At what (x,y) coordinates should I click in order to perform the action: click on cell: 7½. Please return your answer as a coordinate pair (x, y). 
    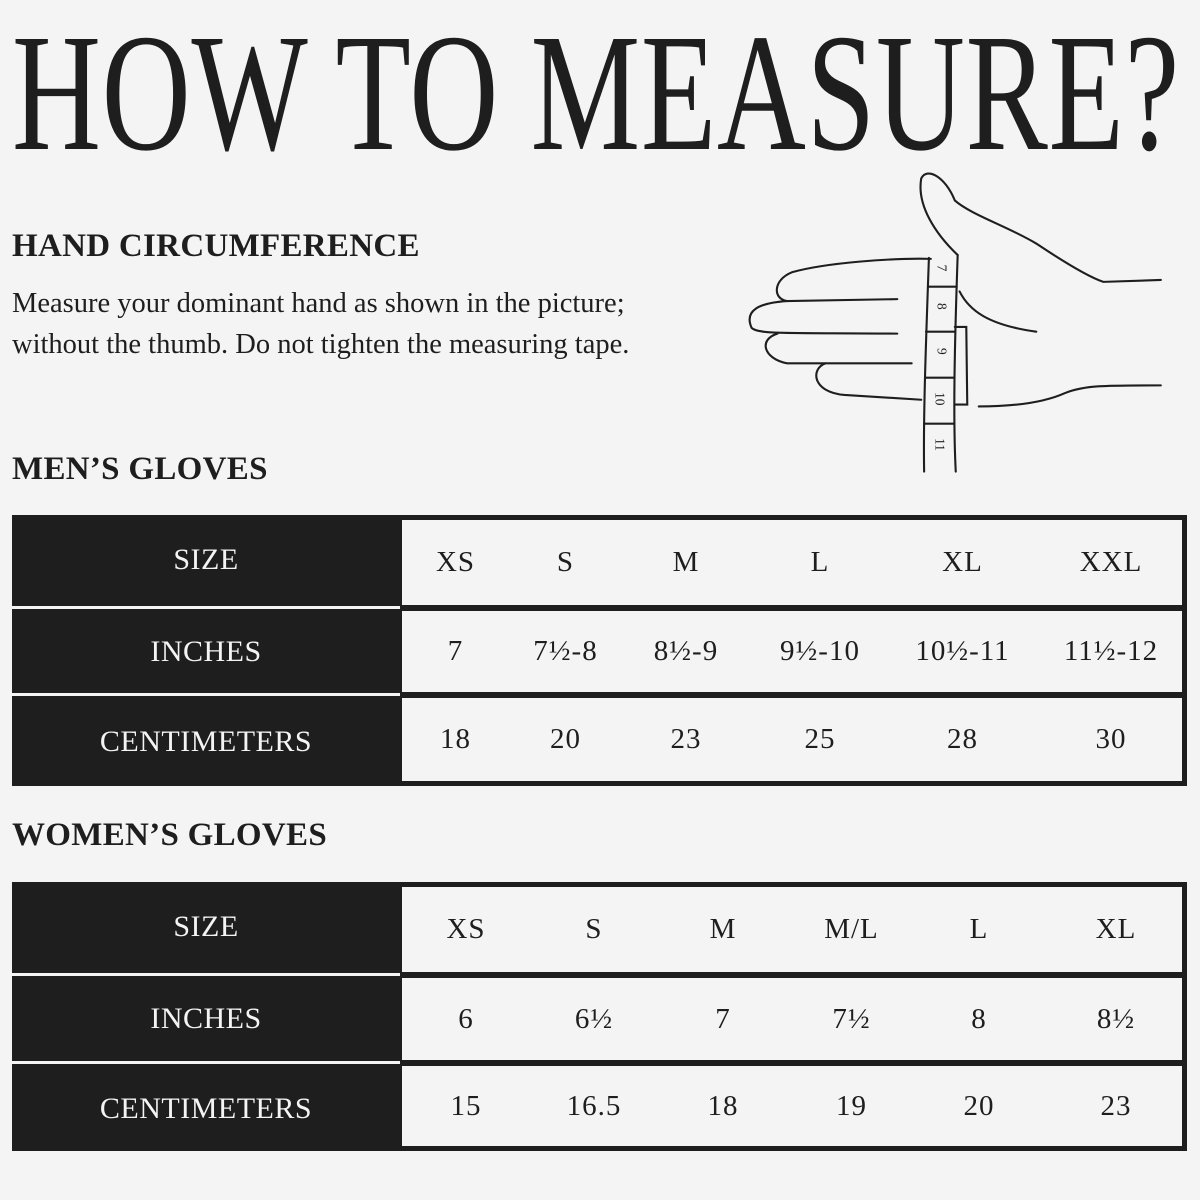
    Looking at the image, I should click on (851, 1018).